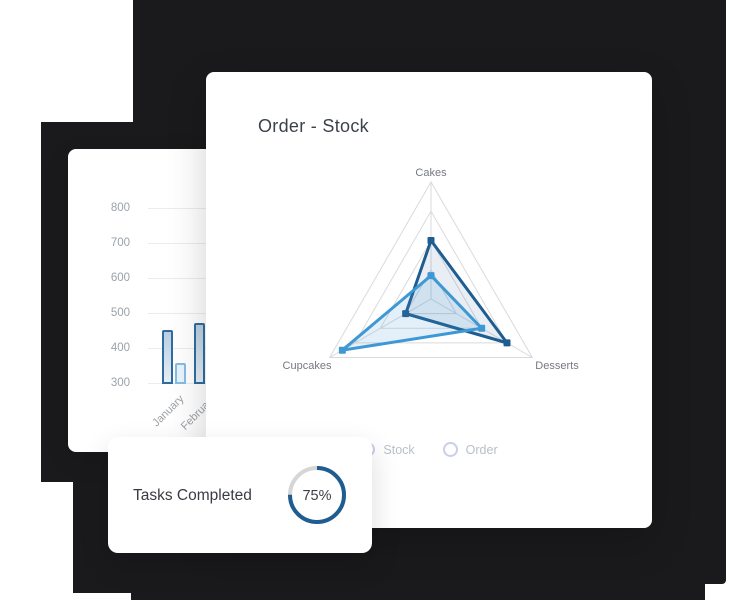  What do you see at coordinates (399, 449) in the screenshot?
I see `legend-label-stock: Stock` at bounding box center [399, 449].